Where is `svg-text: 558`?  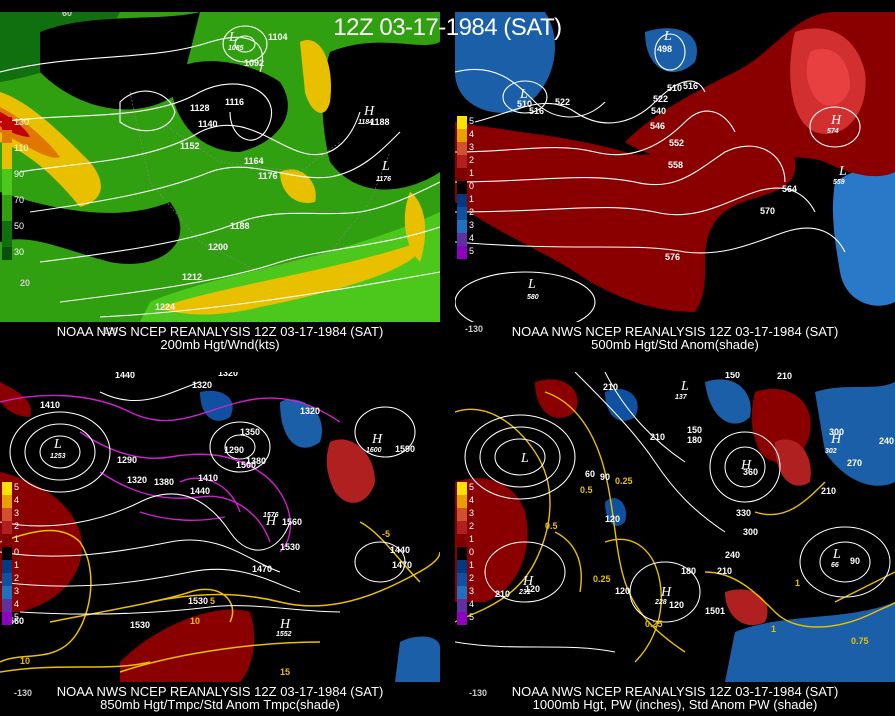 svg-text: 558 is located at coordinates (675, 165).